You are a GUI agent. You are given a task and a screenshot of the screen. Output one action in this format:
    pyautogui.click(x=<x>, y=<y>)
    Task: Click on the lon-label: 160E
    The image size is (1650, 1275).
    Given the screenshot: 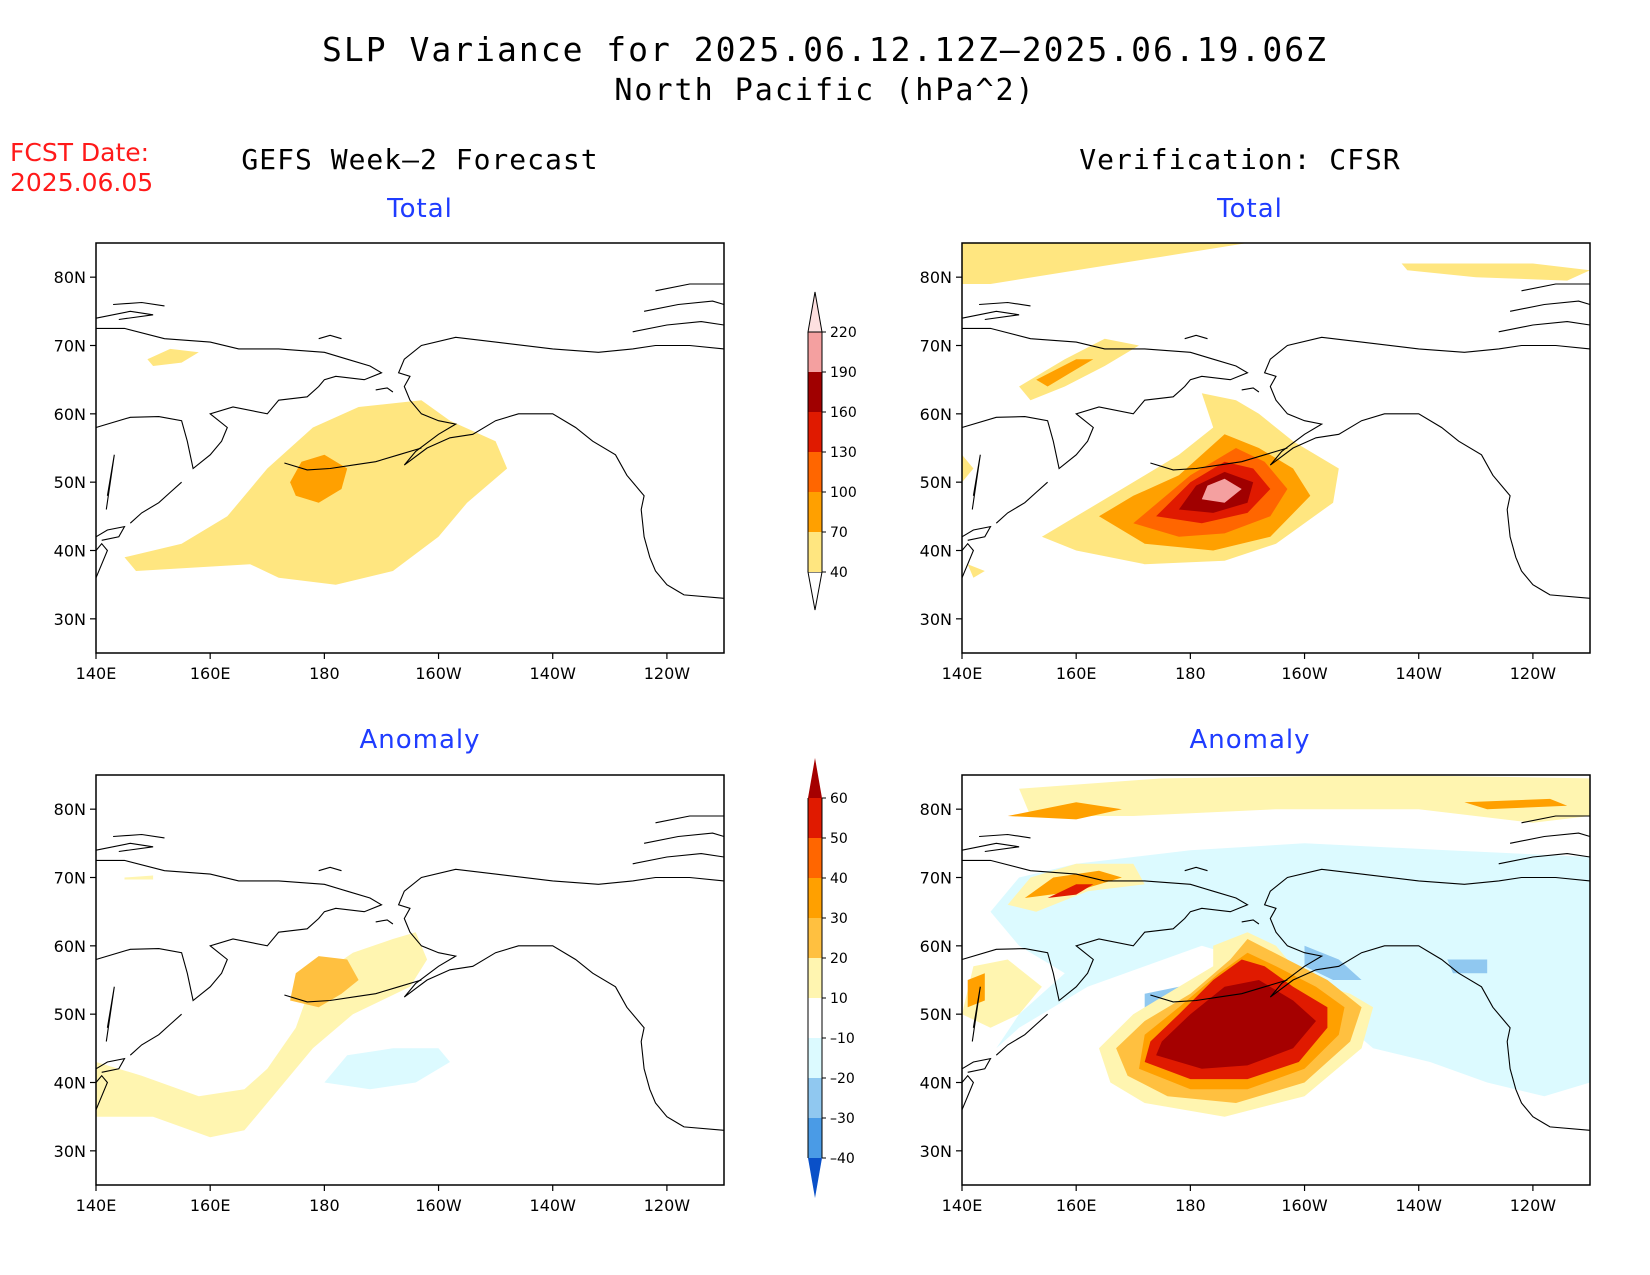 What is the action you would take?
    pyautogui.click(x=210, y=1205)
    